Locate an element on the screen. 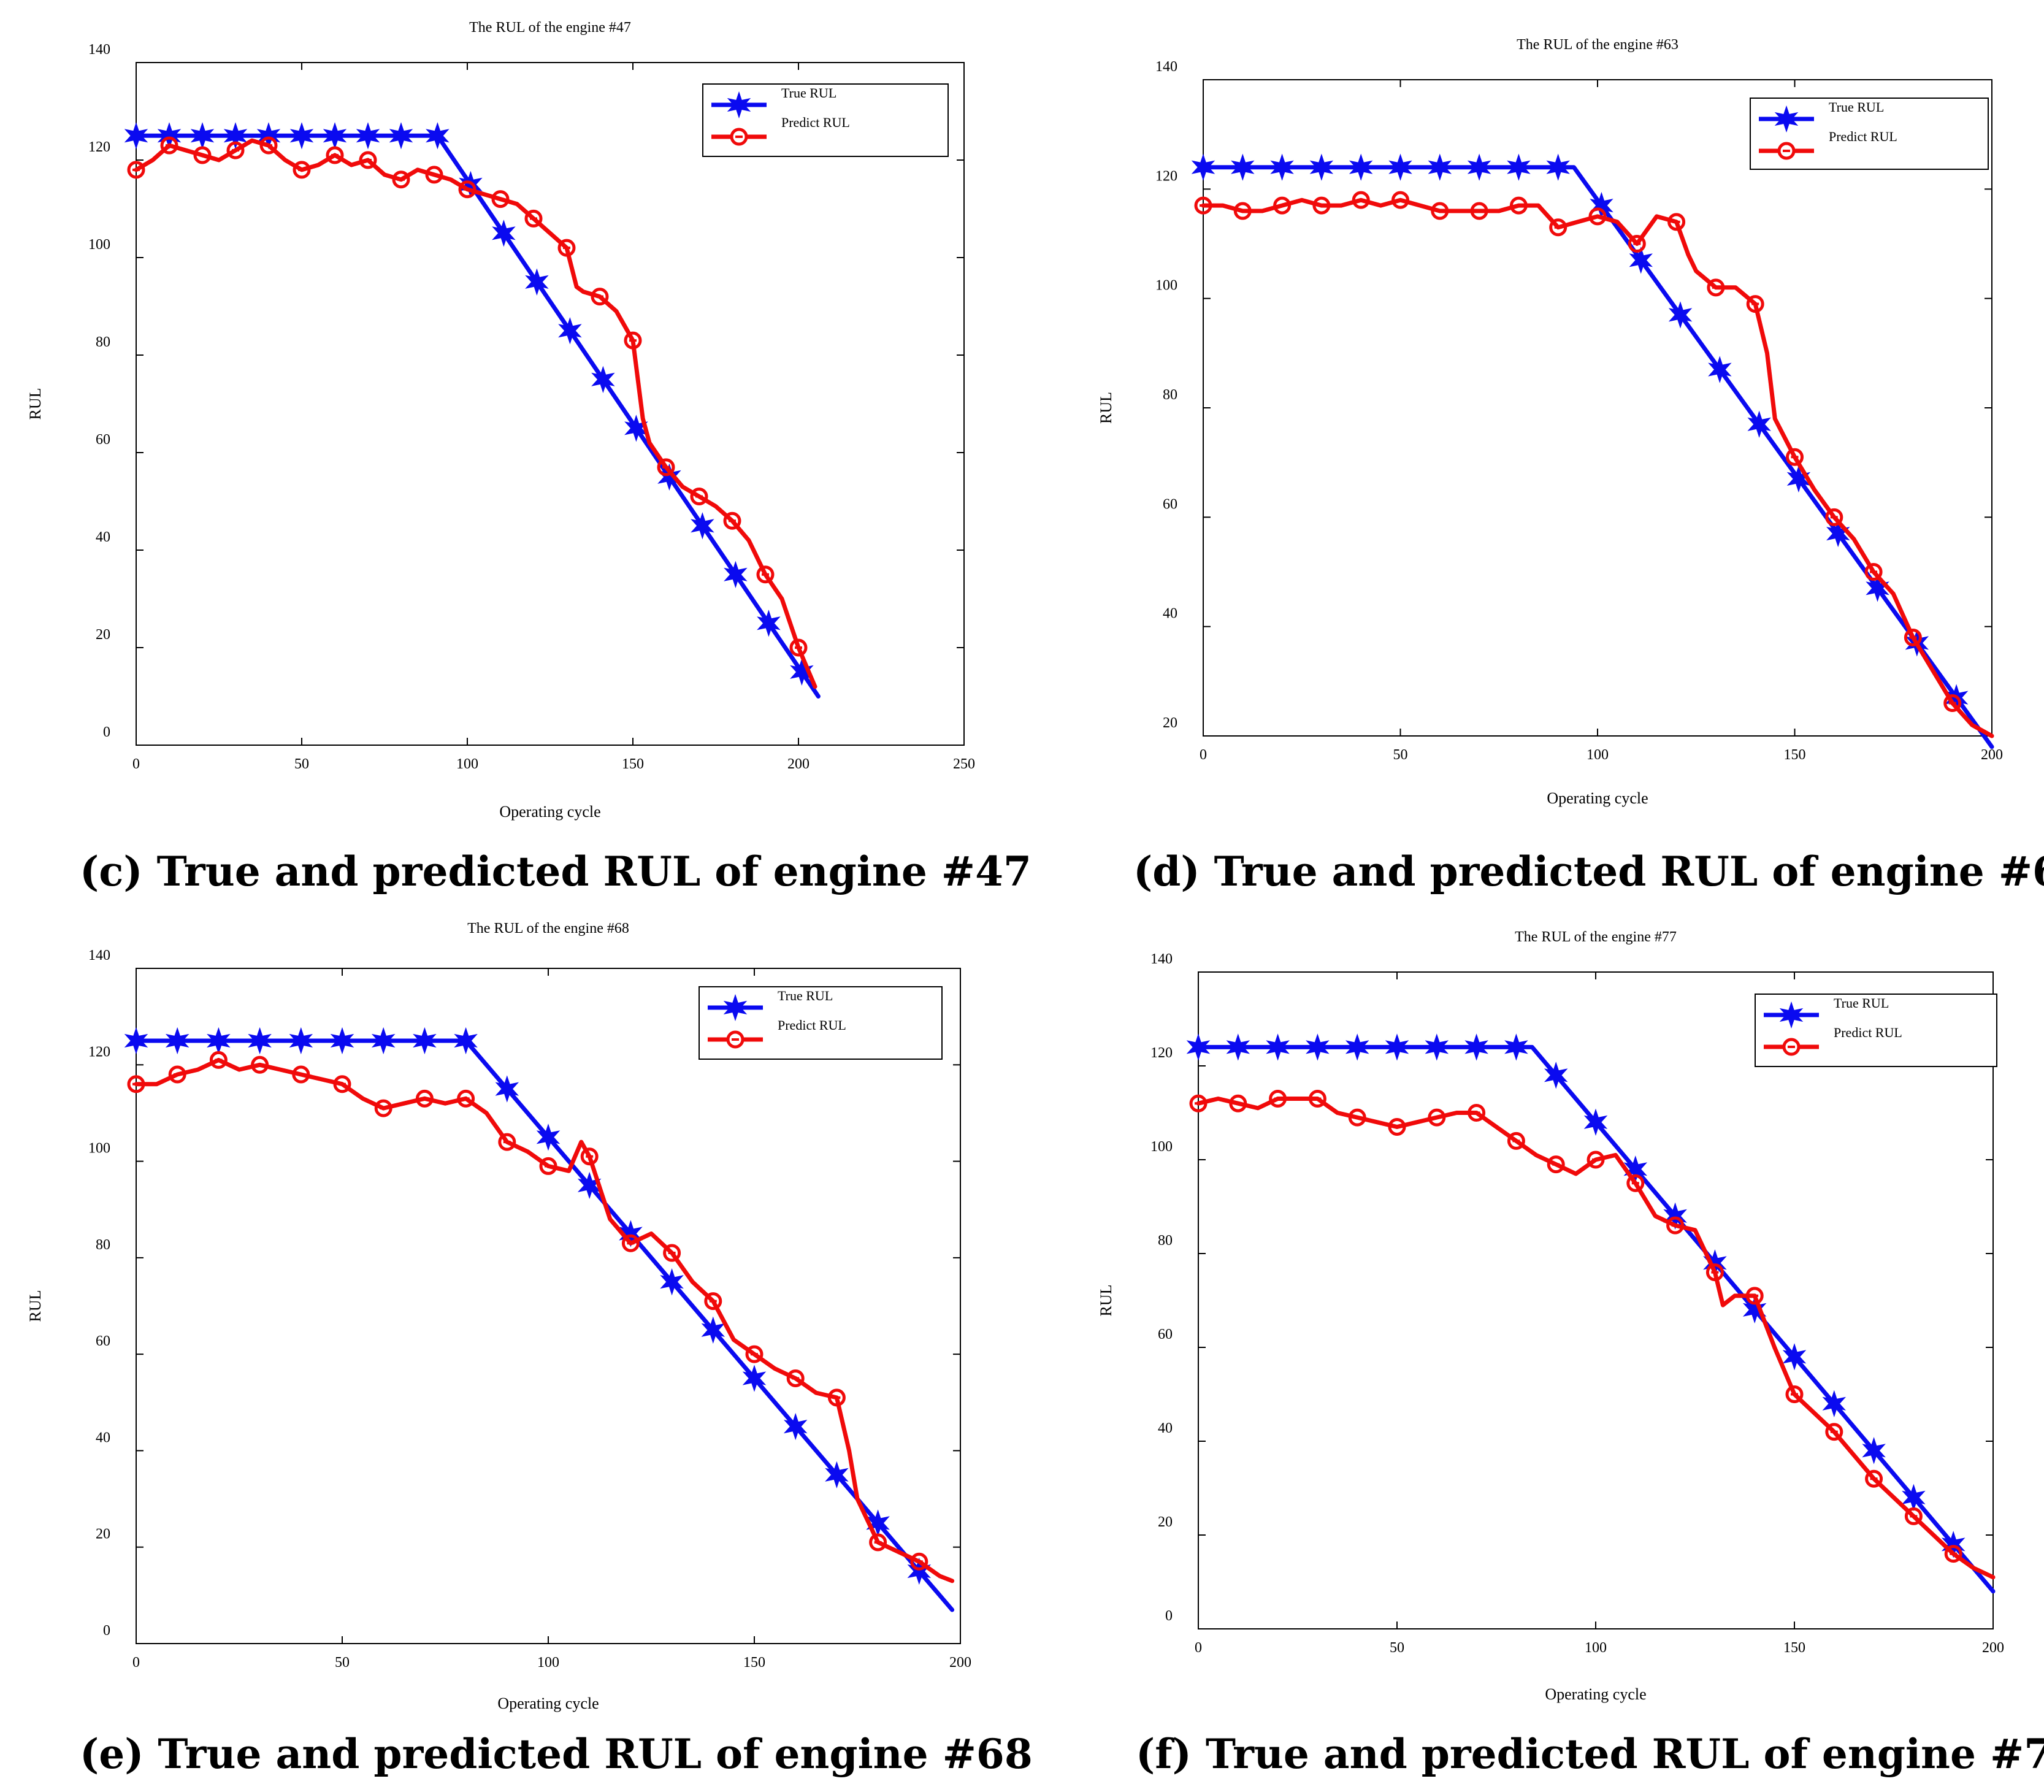  legend-box is located at coordinates (825, 120).